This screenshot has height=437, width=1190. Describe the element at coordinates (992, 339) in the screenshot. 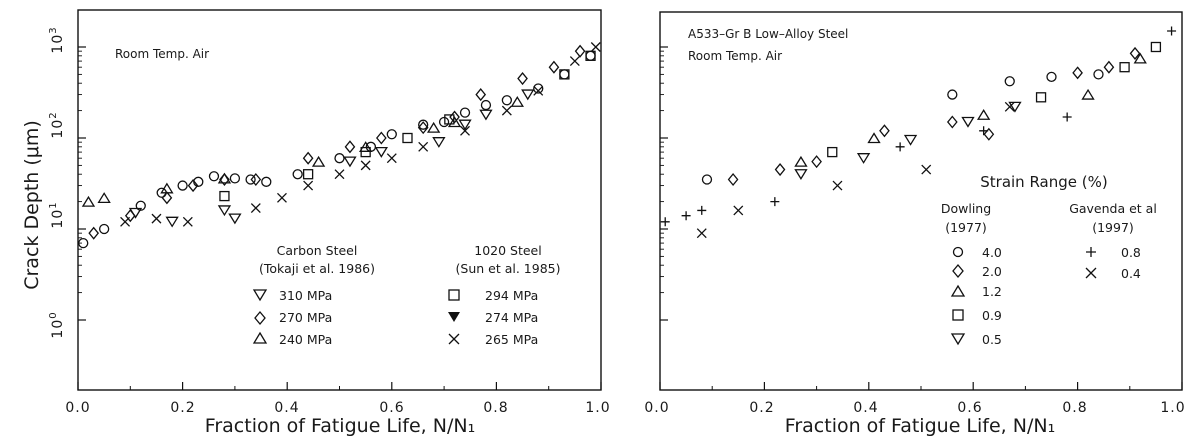

I see `right-legend-item-0.5: 0.5` at that location.